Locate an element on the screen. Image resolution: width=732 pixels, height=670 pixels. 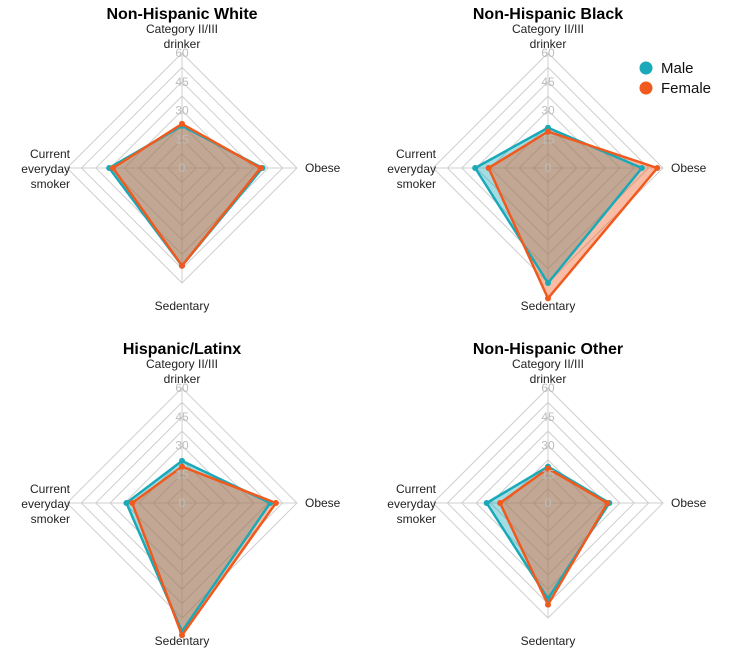
legend: Male Female is located at coordinates (675, 78).